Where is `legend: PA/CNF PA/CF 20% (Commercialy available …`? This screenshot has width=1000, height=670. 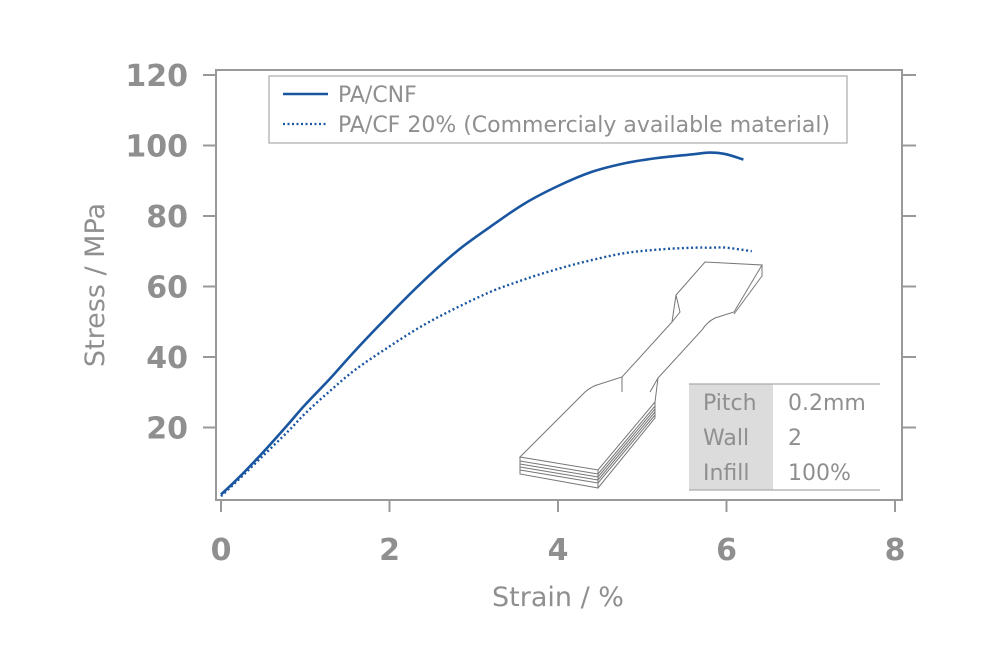
legend: PA/CNF PA/CF 20% (Commercialy available … is located at coordinates (558, 109).